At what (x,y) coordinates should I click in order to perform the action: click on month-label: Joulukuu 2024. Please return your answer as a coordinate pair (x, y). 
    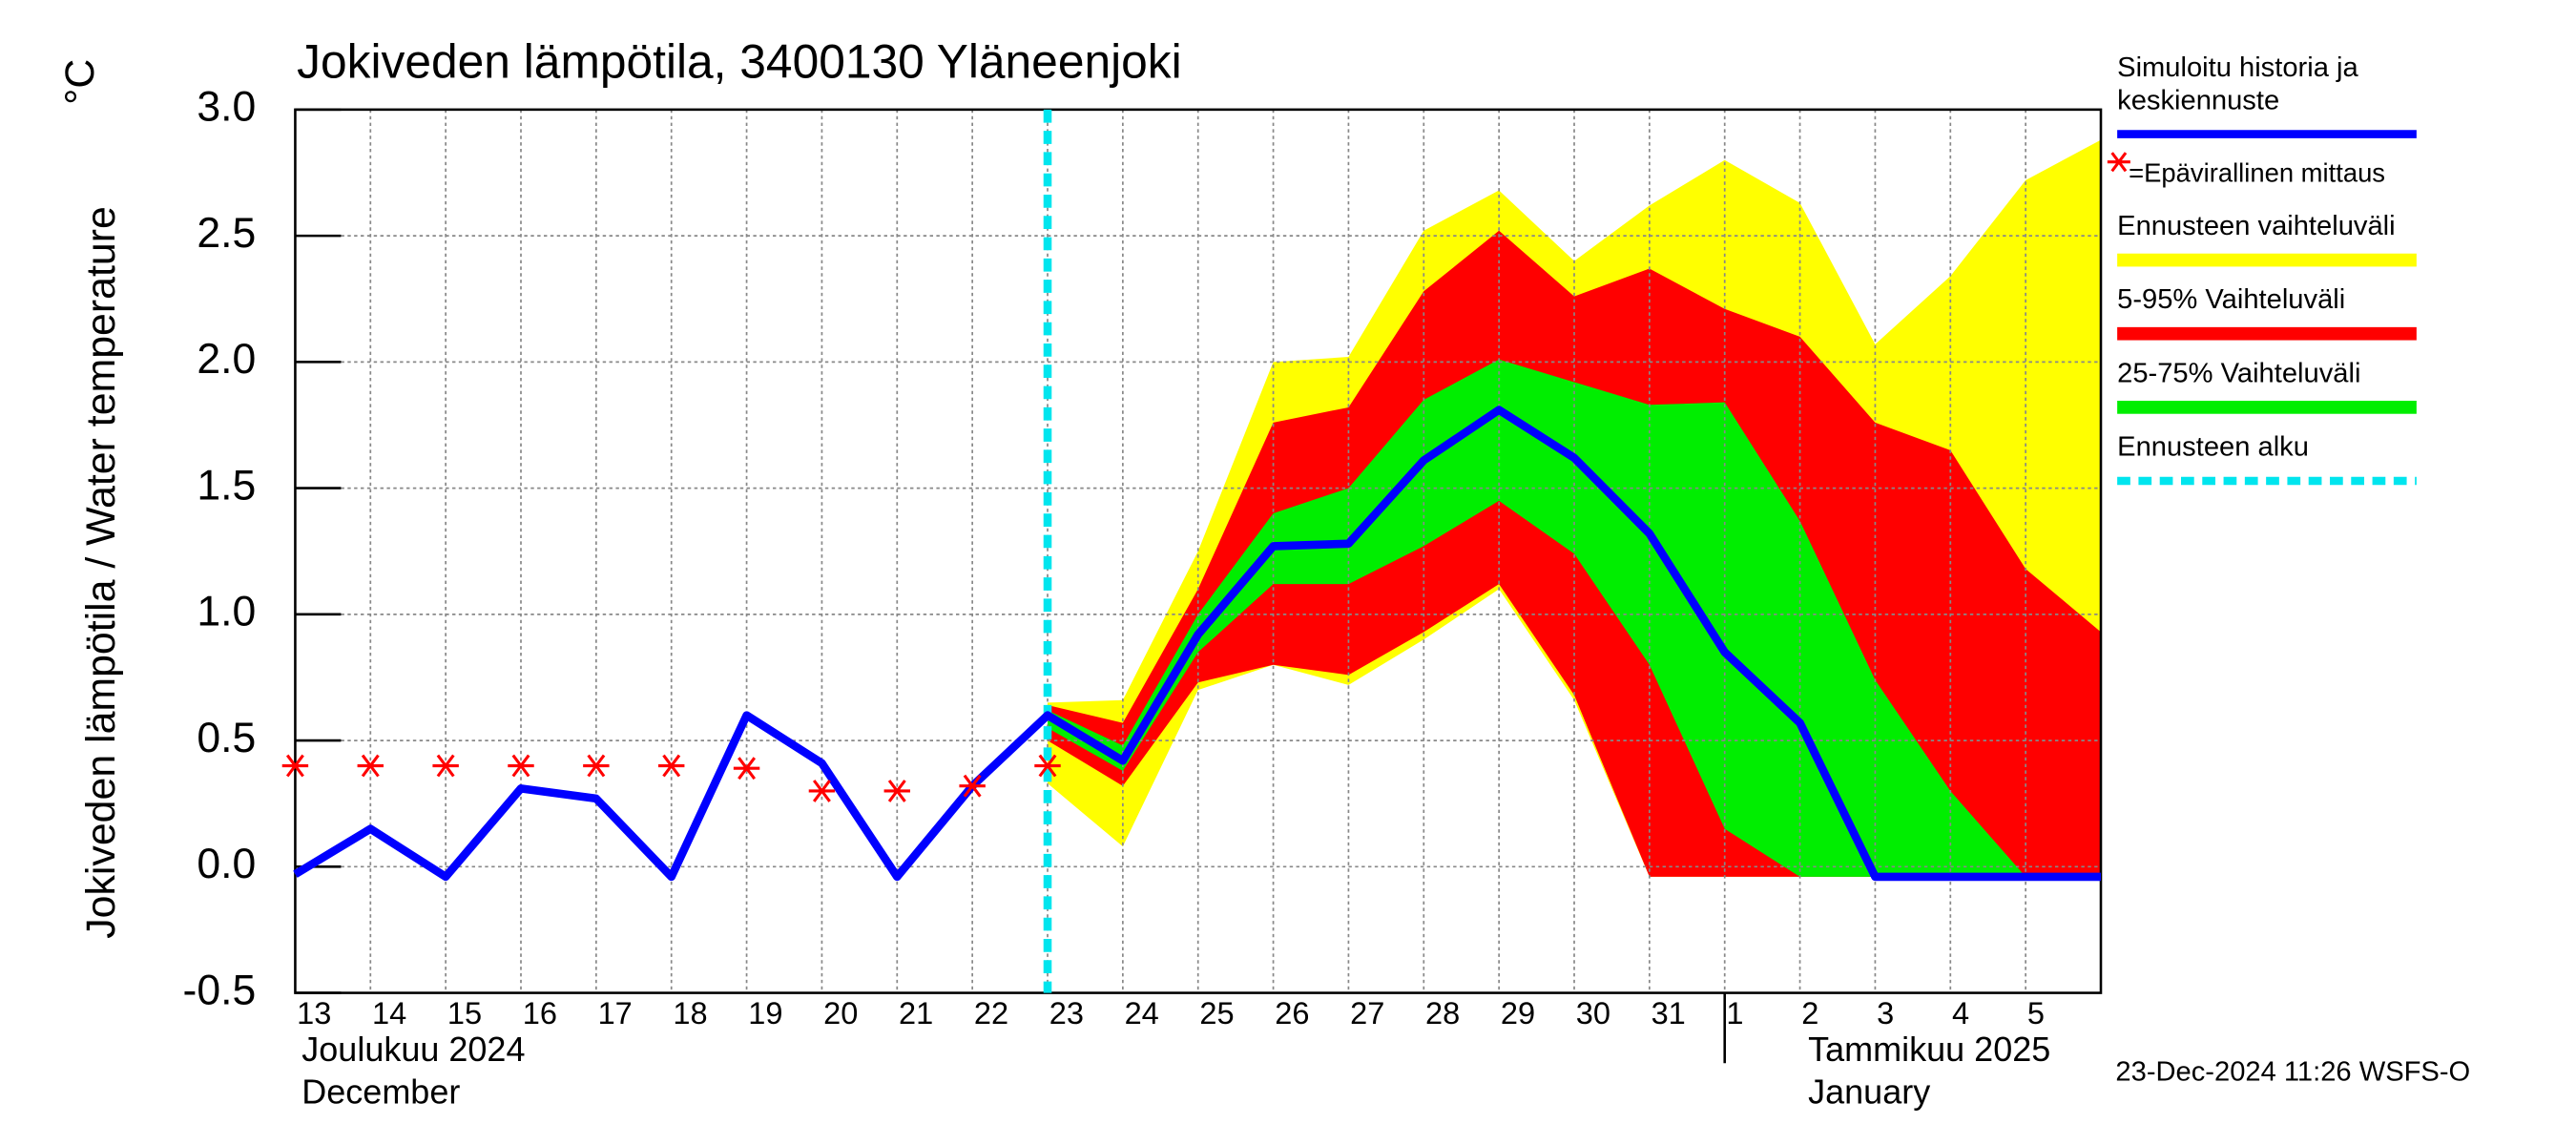
    Looking at the image, I should click on (413, 1049).